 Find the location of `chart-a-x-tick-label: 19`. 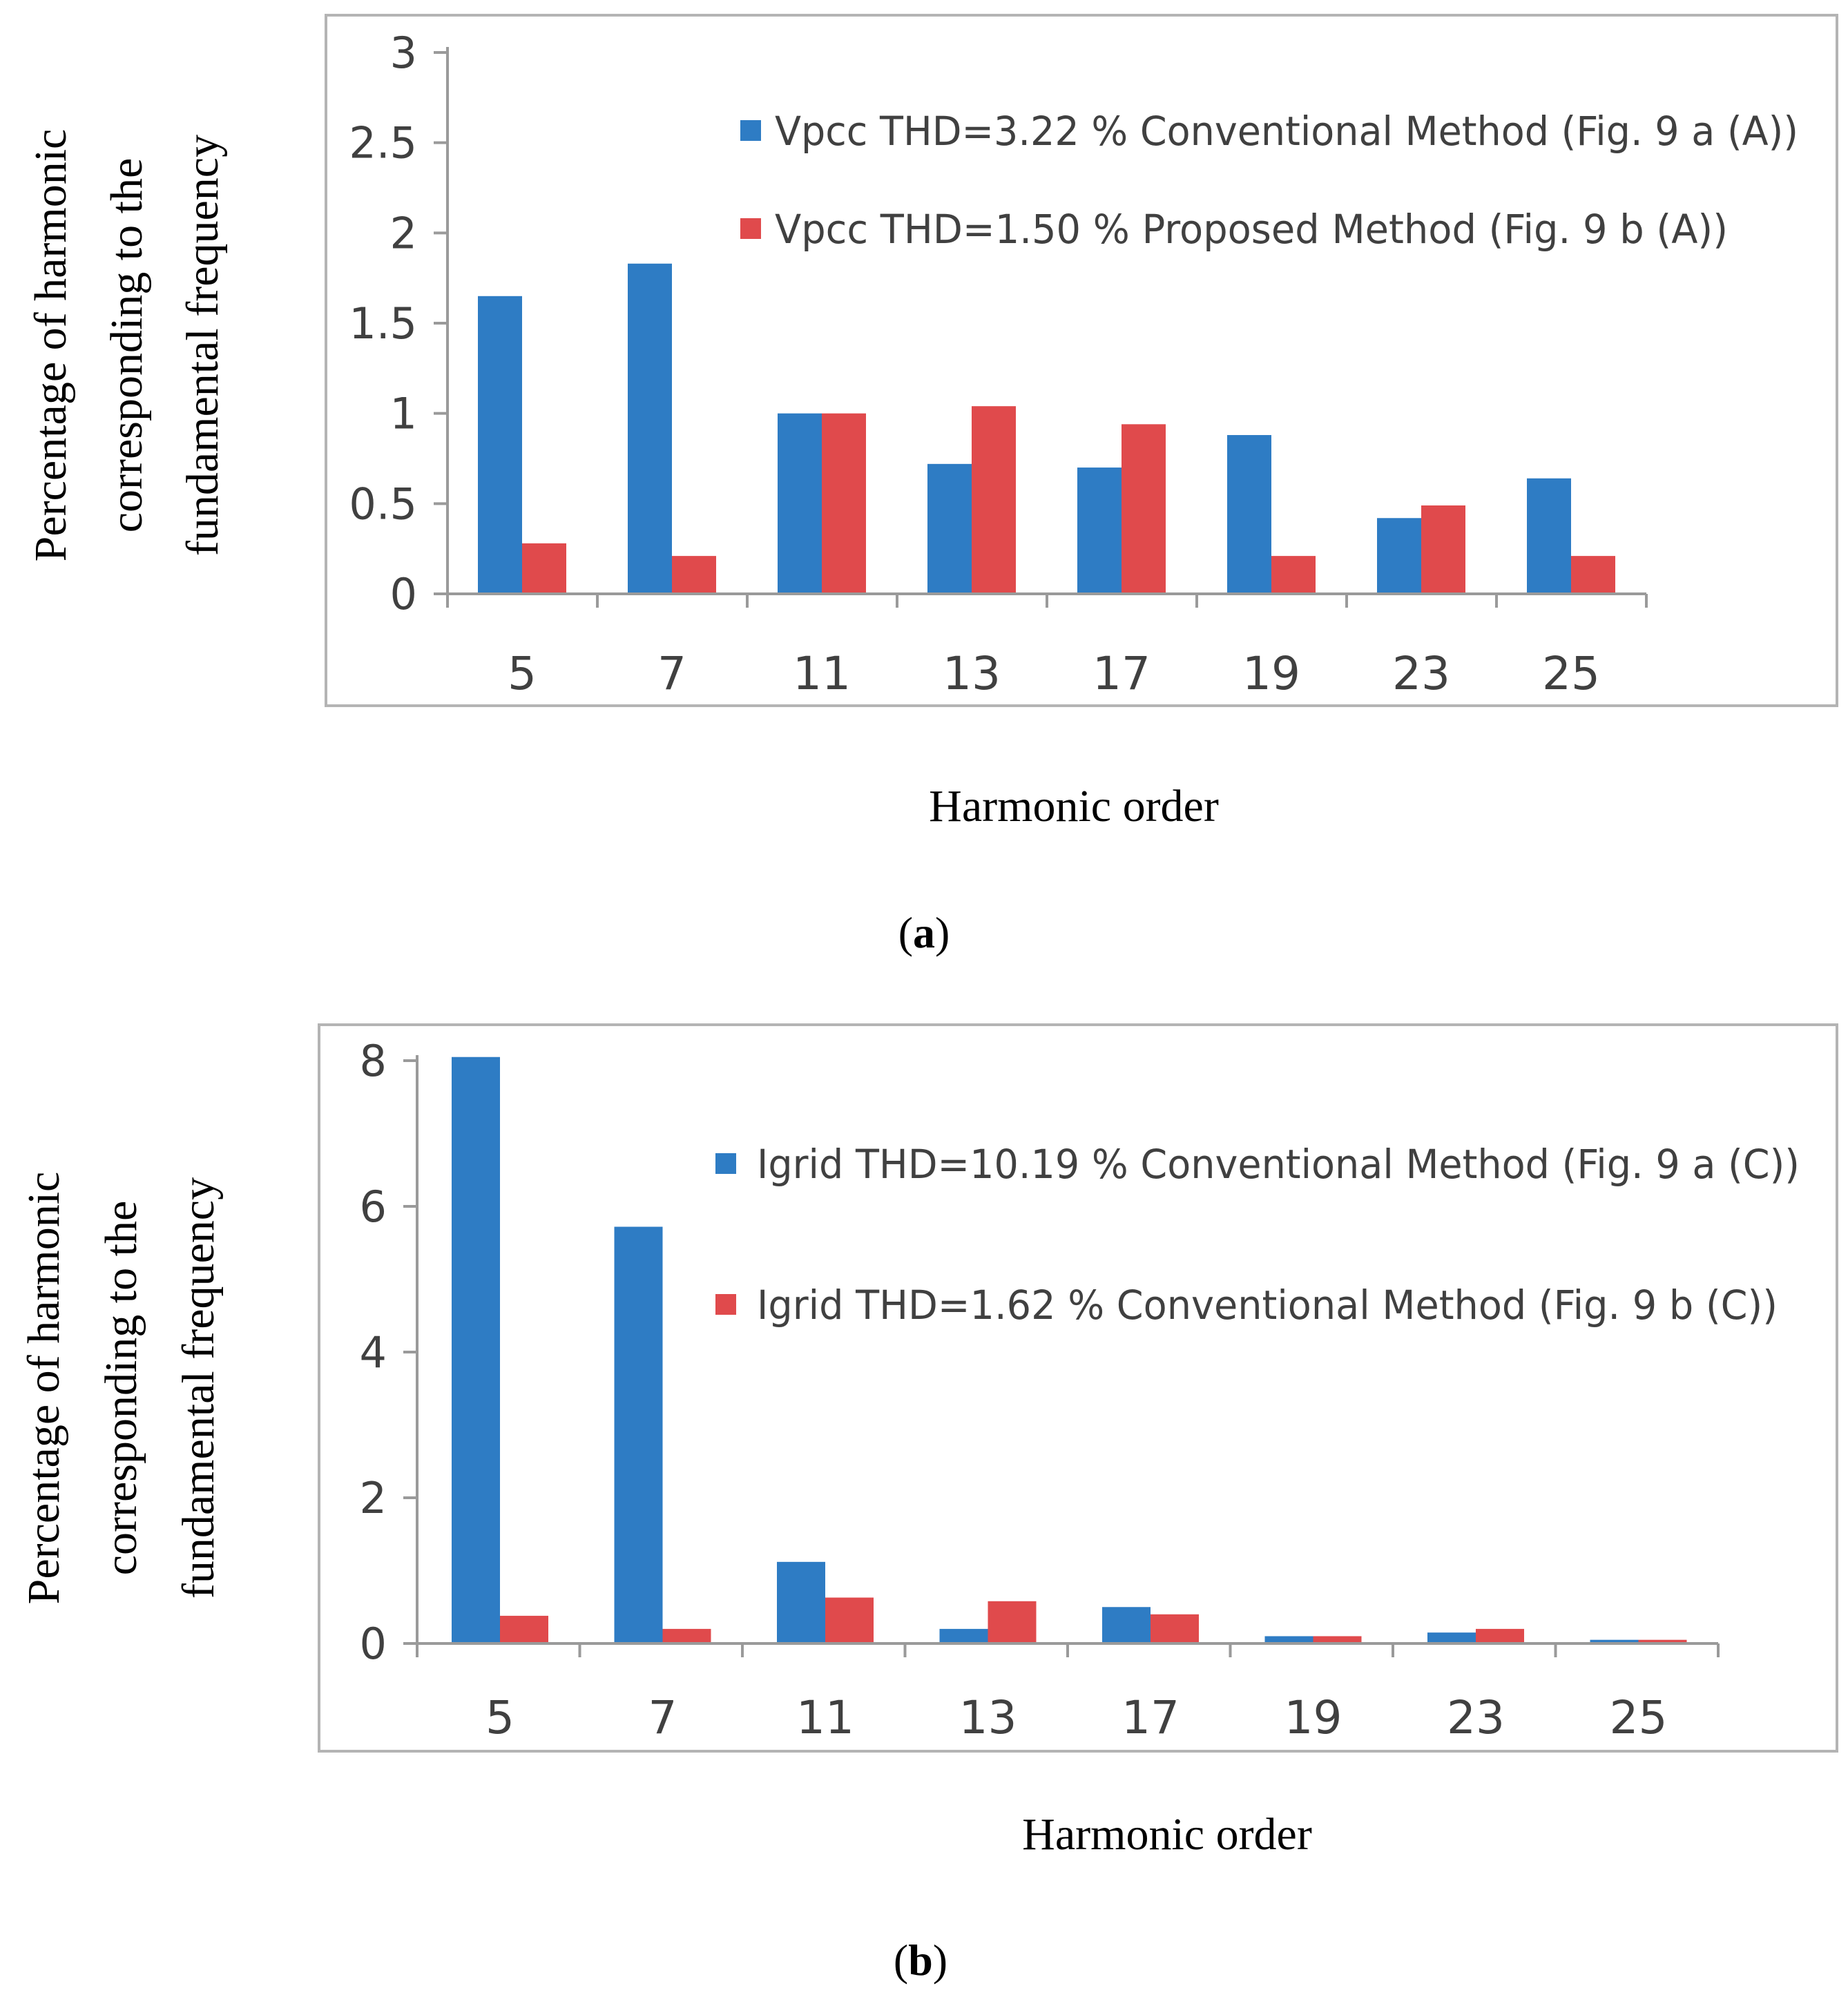

chart-a-x-tick-label: 19 is located at coordinates (1271, 673).